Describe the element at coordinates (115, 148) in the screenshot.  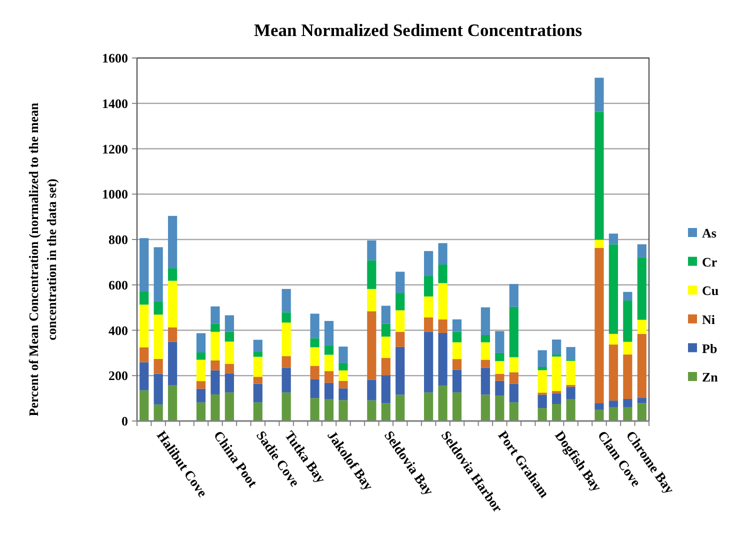
I see `y-tick-label: 1200` at that location.